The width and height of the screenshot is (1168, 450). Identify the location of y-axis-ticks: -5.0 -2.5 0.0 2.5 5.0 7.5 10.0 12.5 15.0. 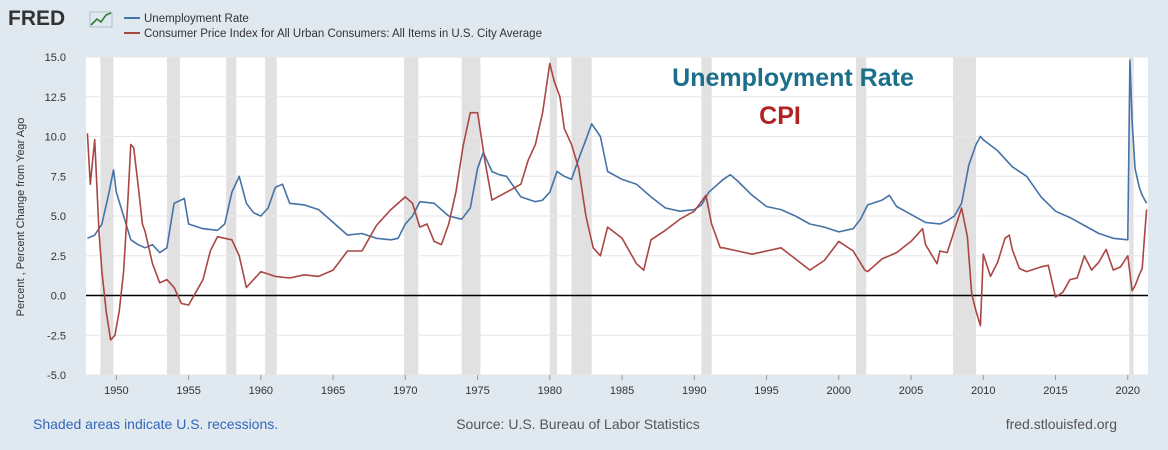
(55, 217).